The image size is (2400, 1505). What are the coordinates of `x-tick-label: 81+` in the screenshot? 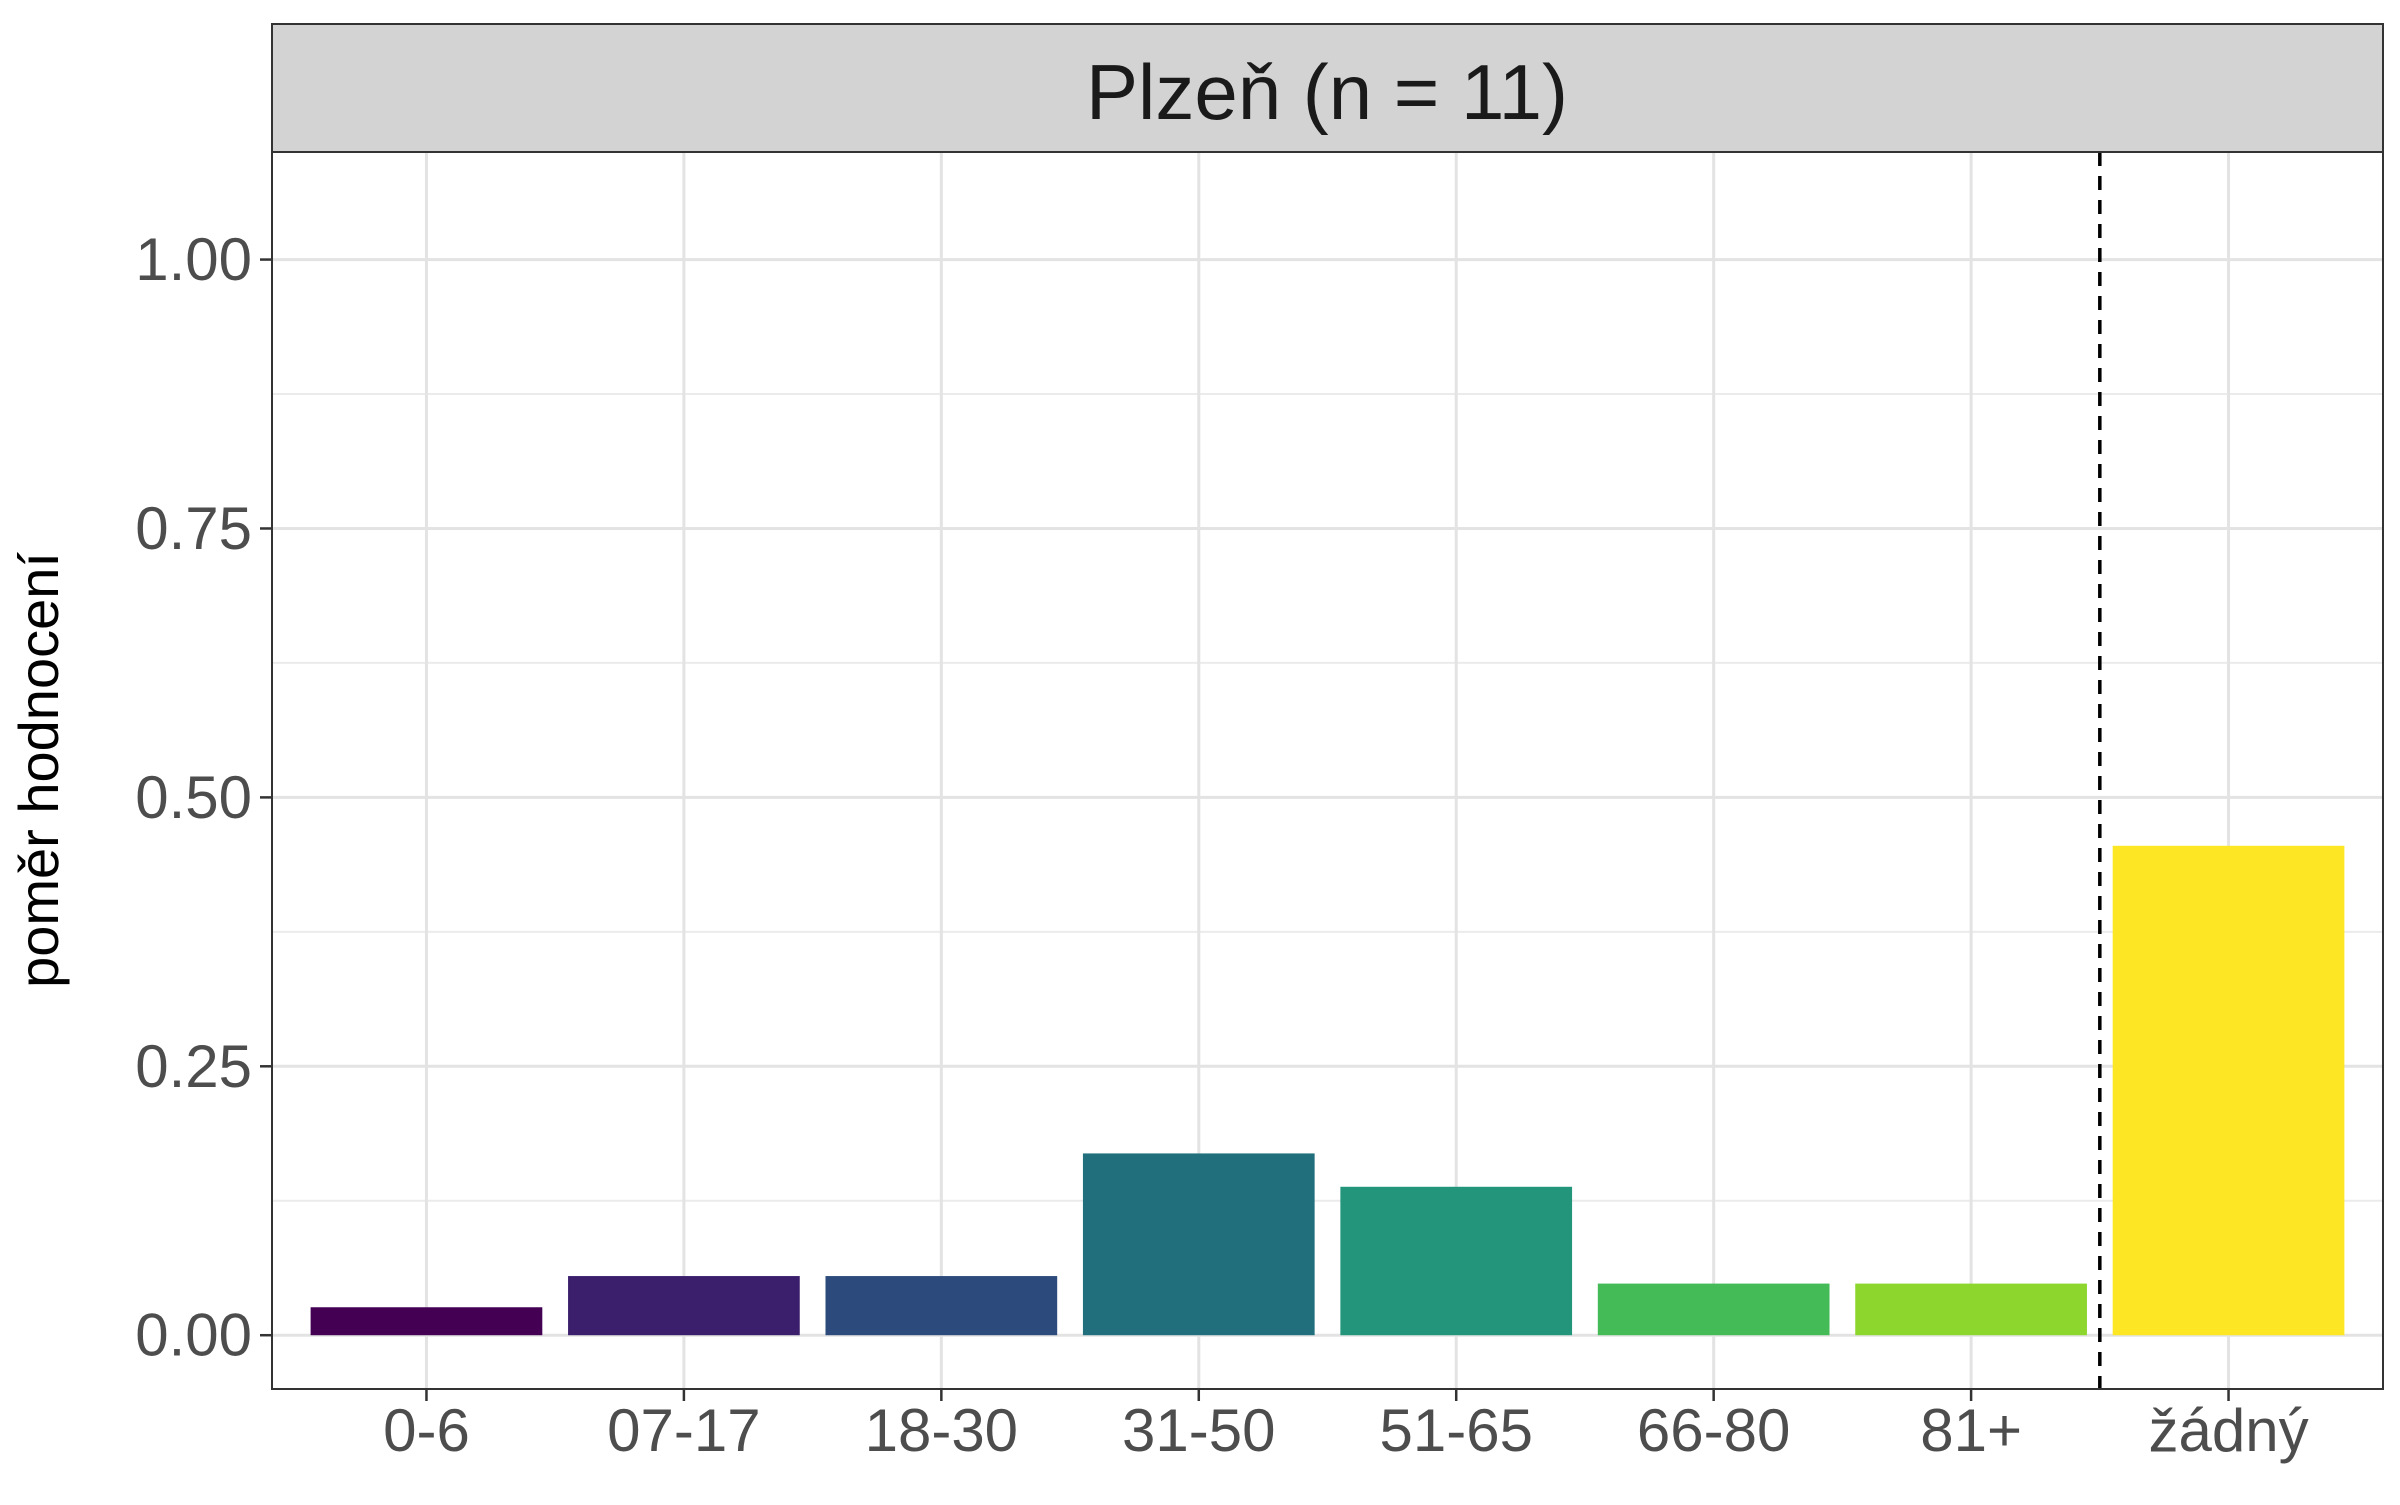 It's located at (1971, 1430).